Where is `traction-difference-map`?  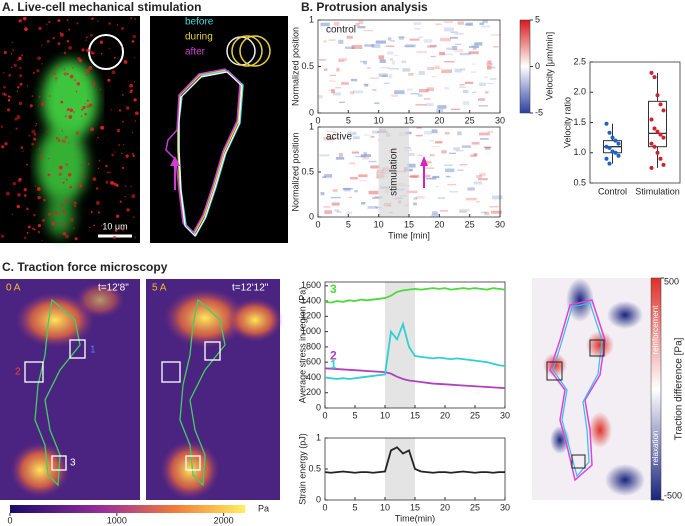
traction-difference-map is located at coordinates (591, 389).